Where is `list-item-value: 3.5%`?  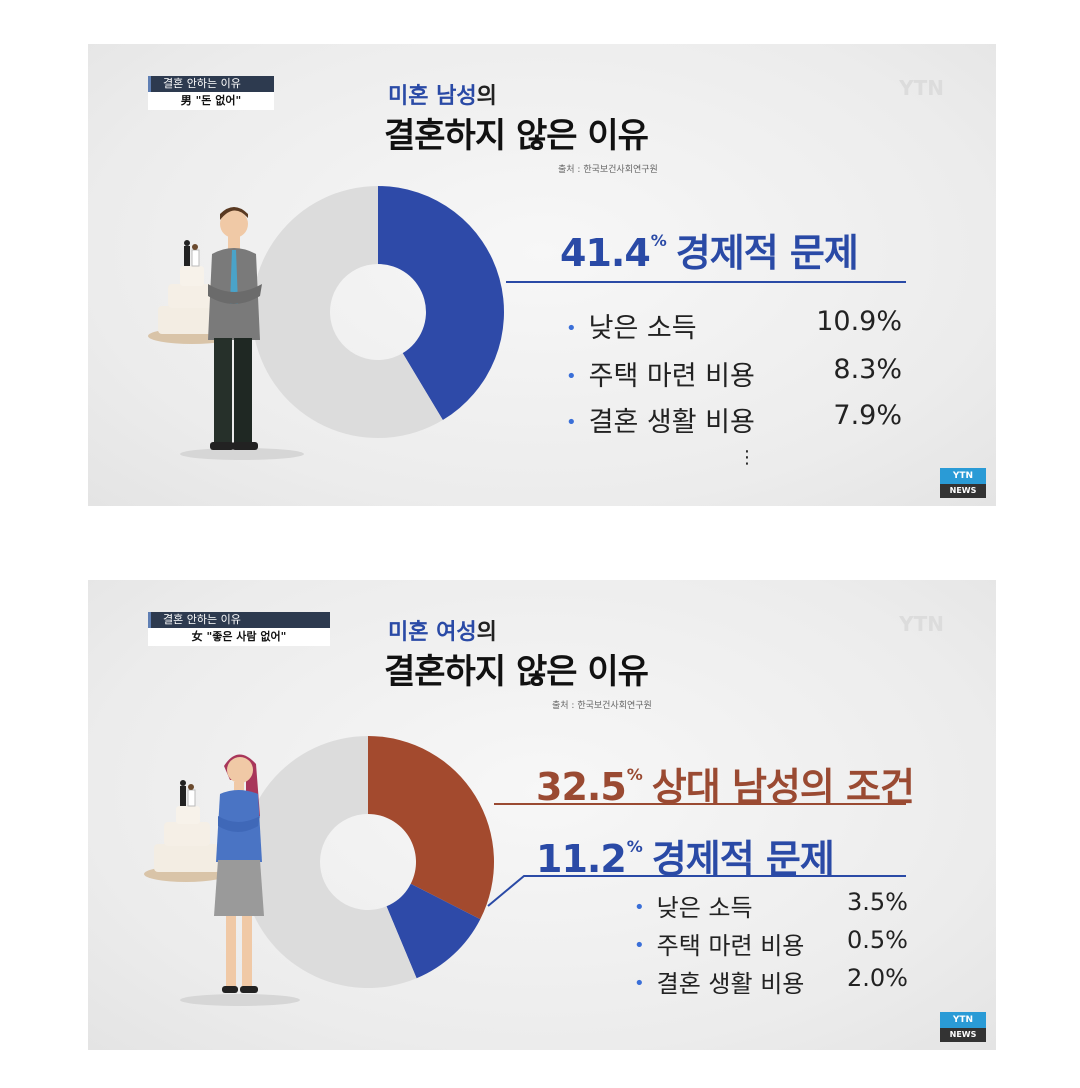 list-item-value: 3.5% is located at coordinates (877, 902).